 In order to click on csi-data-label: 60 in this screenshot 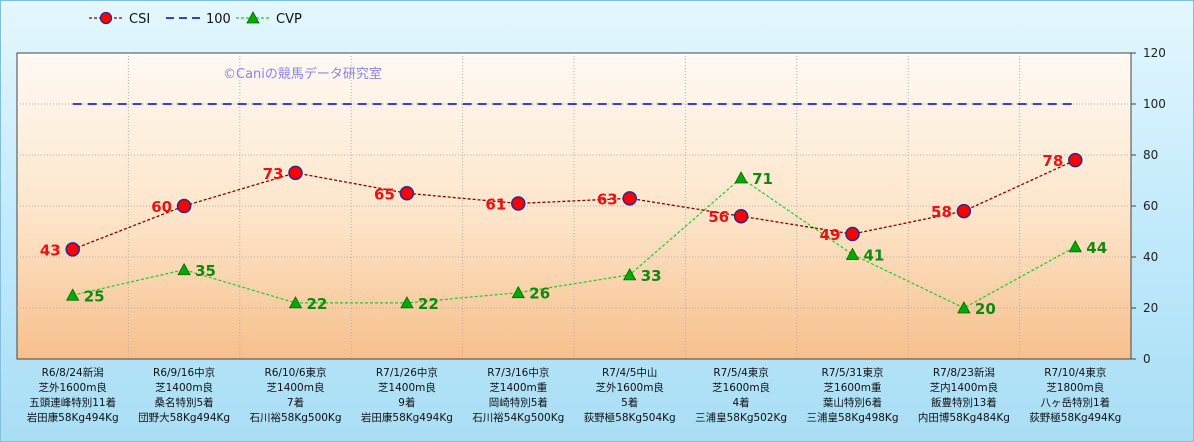, I will do `click(161, 207)`.